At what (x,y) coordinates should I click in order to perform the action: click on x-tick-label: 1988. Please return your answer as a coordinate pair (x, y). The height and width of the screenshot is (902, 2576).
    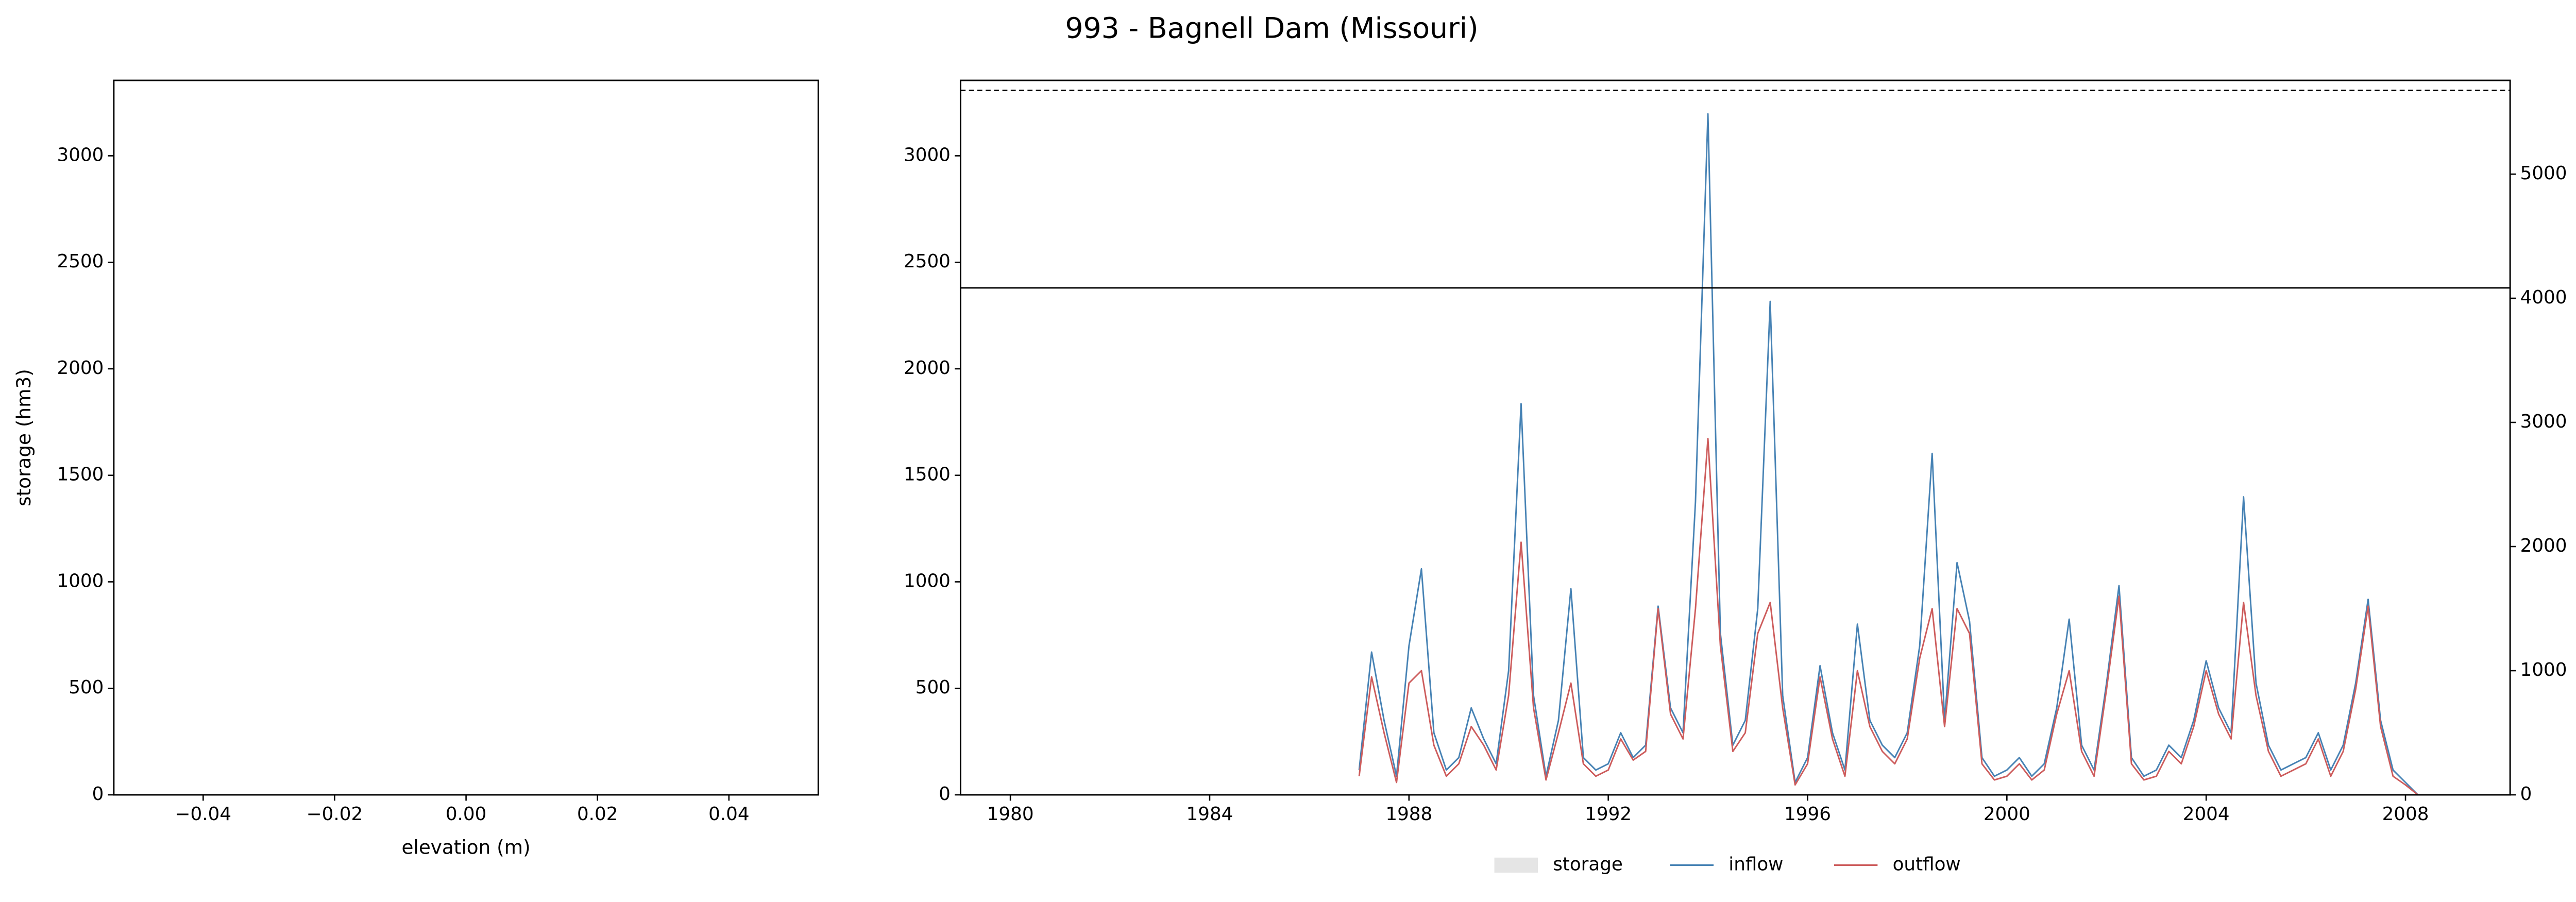
    Looking at the image, I should click on (1408, 814).